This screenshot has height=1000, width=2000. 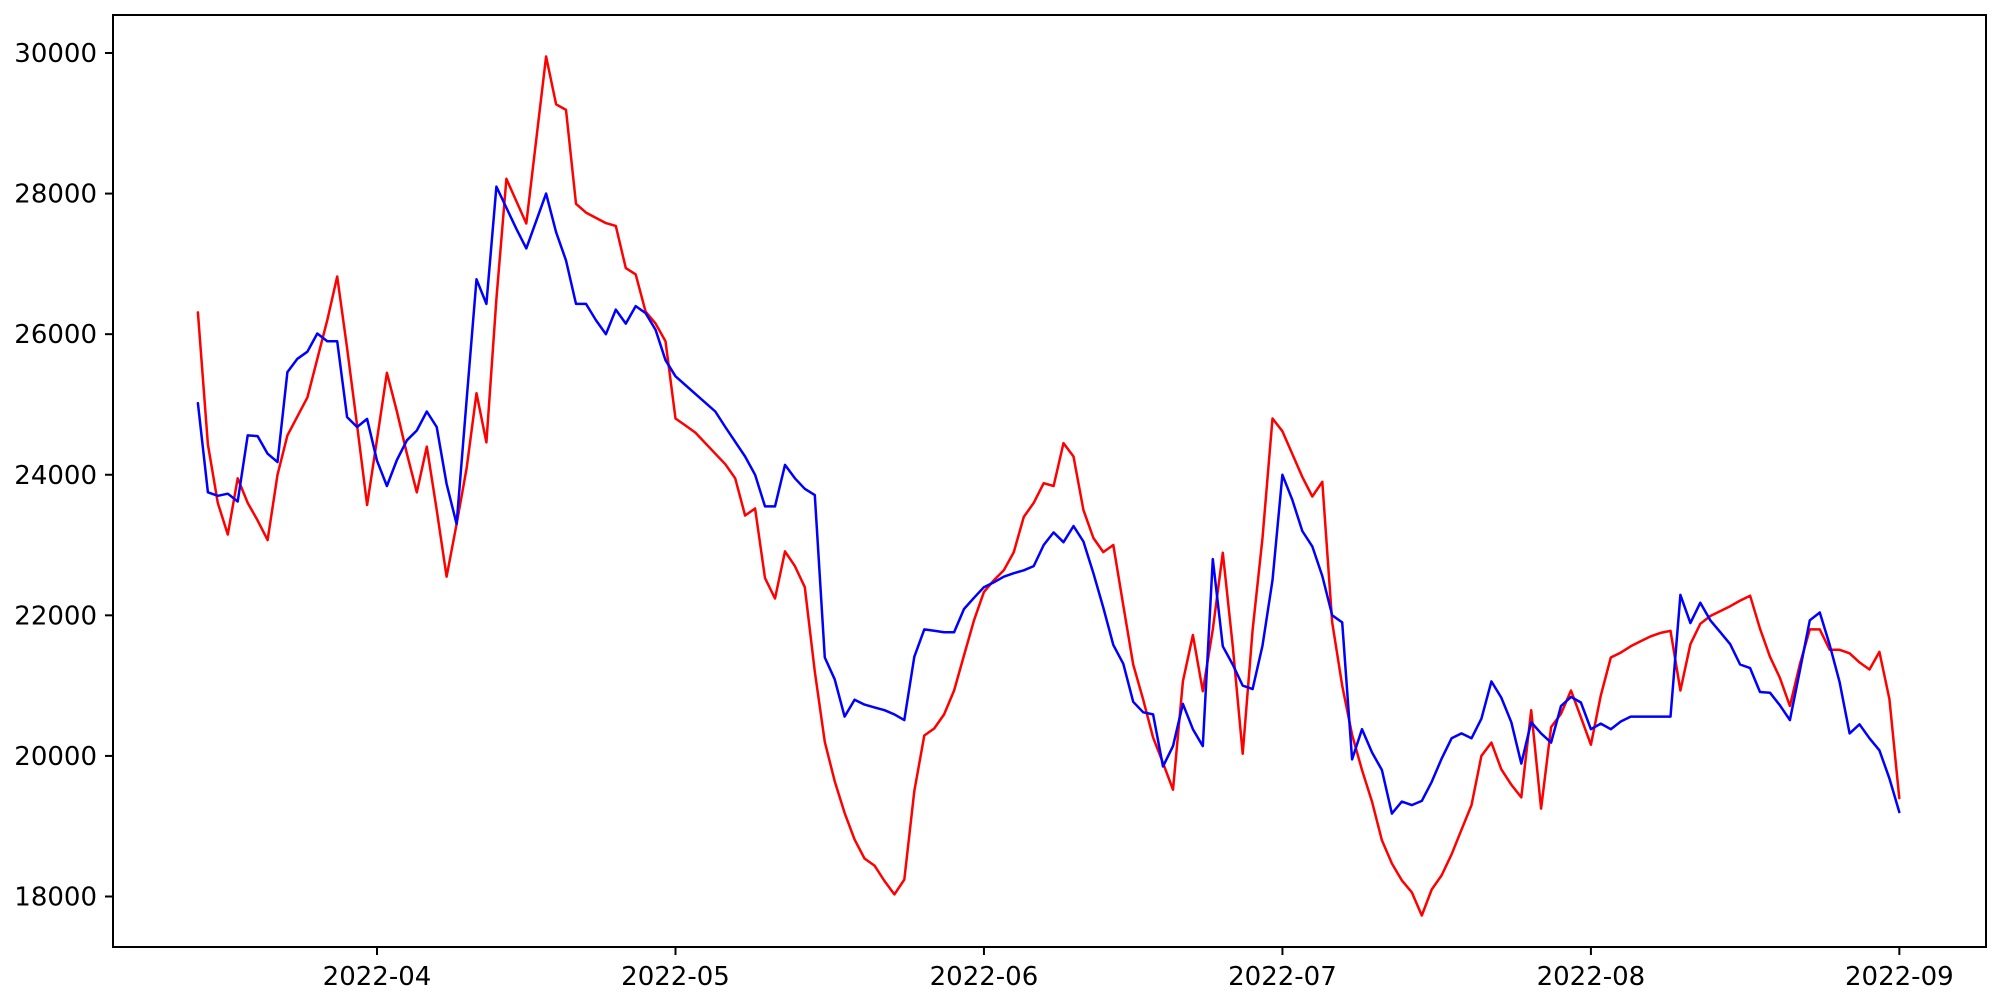 I want to click on y-axis-tick-label: 30000, so click(x=55, y=54).